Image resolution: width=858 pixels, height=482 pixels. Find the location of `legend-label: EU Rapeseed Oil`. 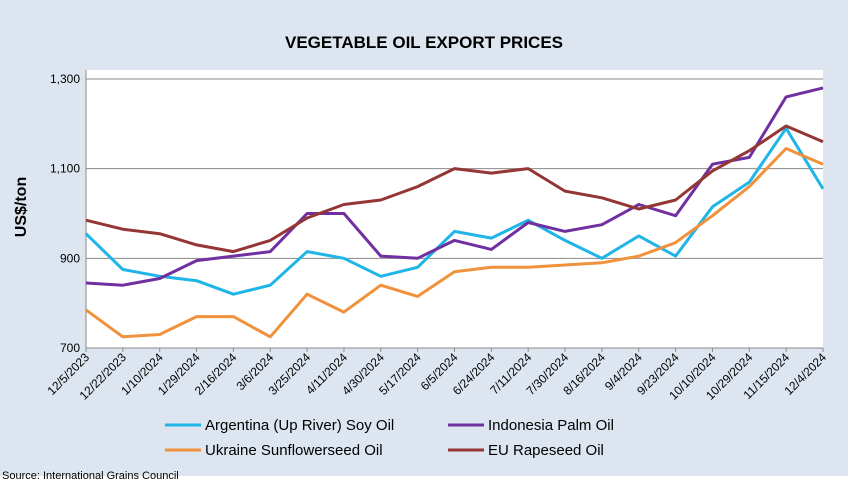

legend-label: EU Rapeseed Oil is located at coordinates (546, 450).